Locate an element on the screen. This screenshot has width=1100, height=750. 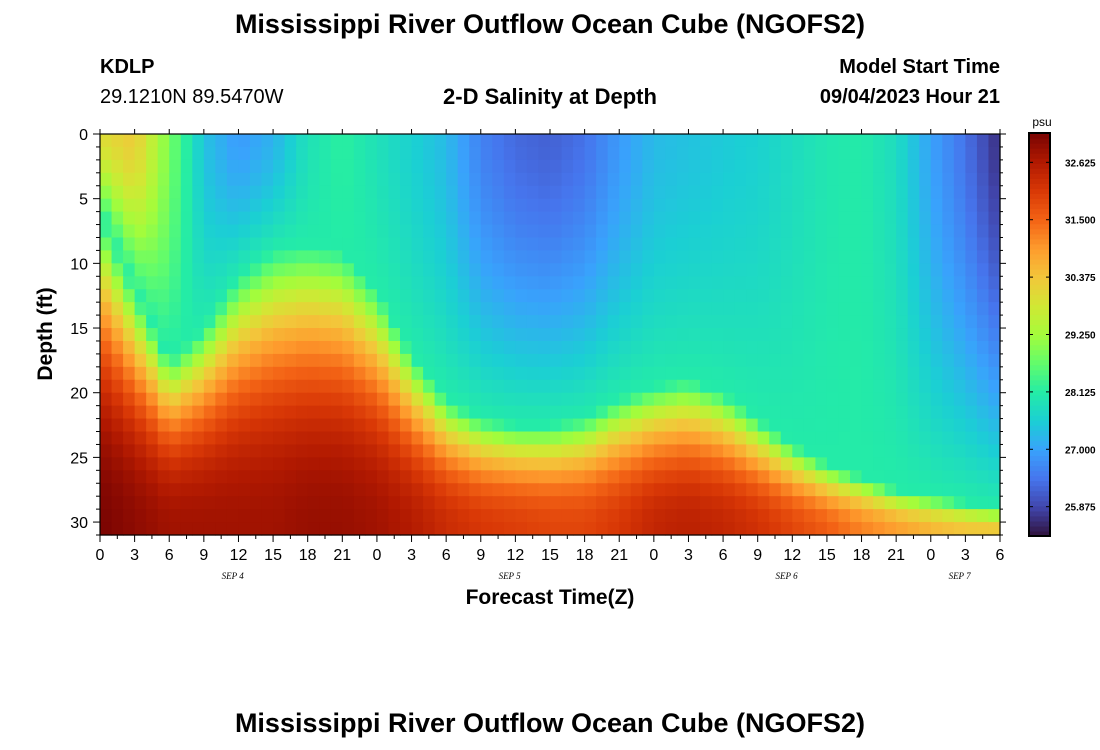
x-tick-label: 12 is located at coordinates (239, 555).